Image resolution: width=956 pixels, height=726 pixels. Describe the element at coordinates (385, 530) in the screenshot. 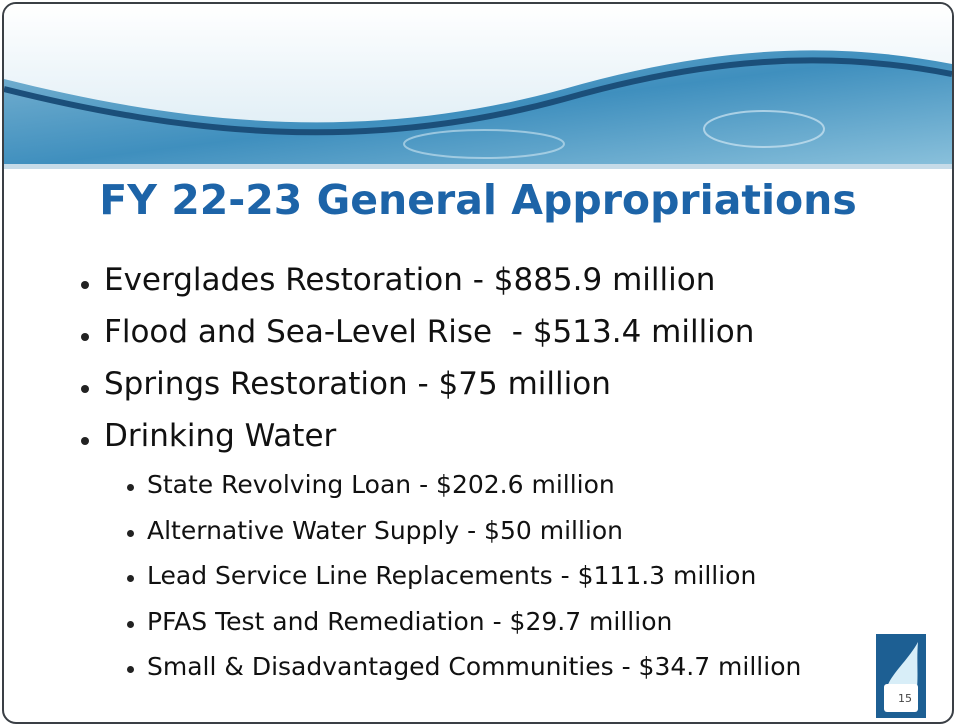

I see `sub-bullet-text: Alternative Water Supply - $50 million` at that location.